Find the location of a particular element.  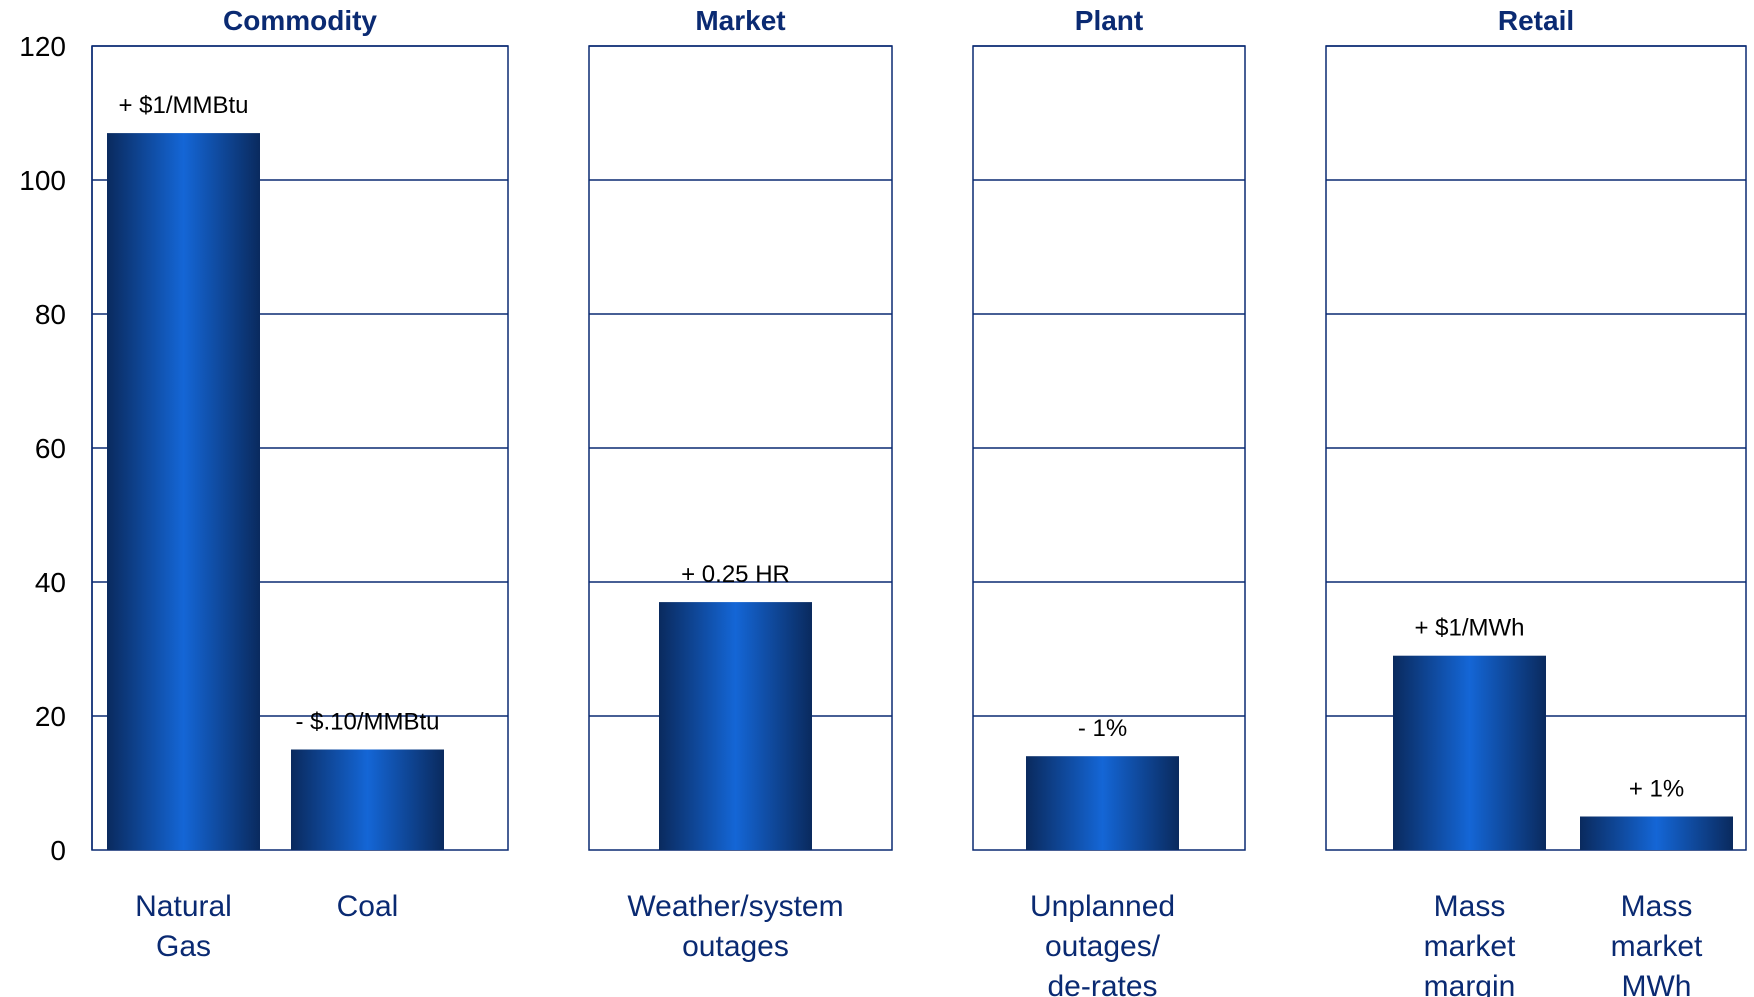

category-label: de-rates is located at coordinates (1102, 983).